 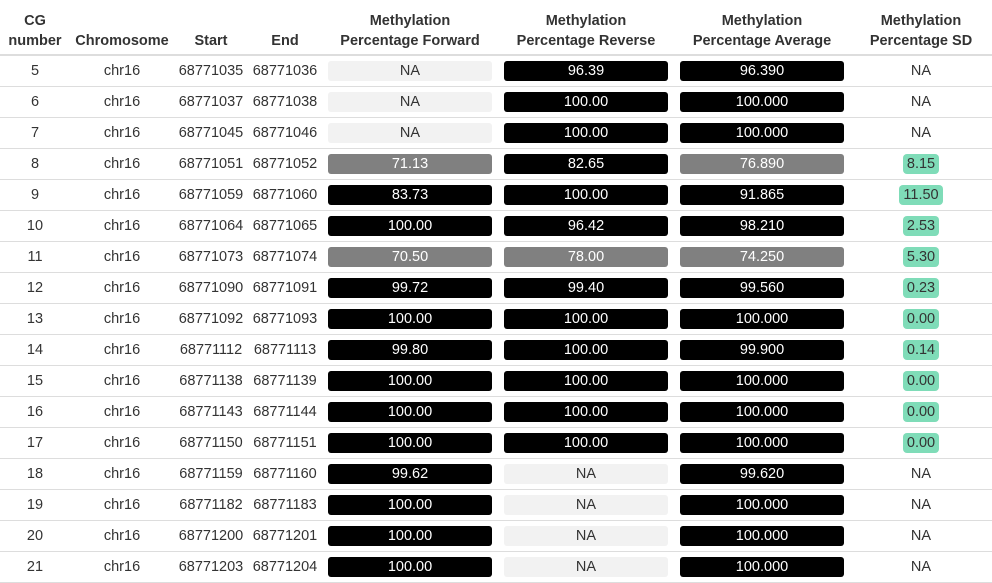 I want to click on column-header-rev: Methylation Percentage Reverse, so click(x=586, y=28).